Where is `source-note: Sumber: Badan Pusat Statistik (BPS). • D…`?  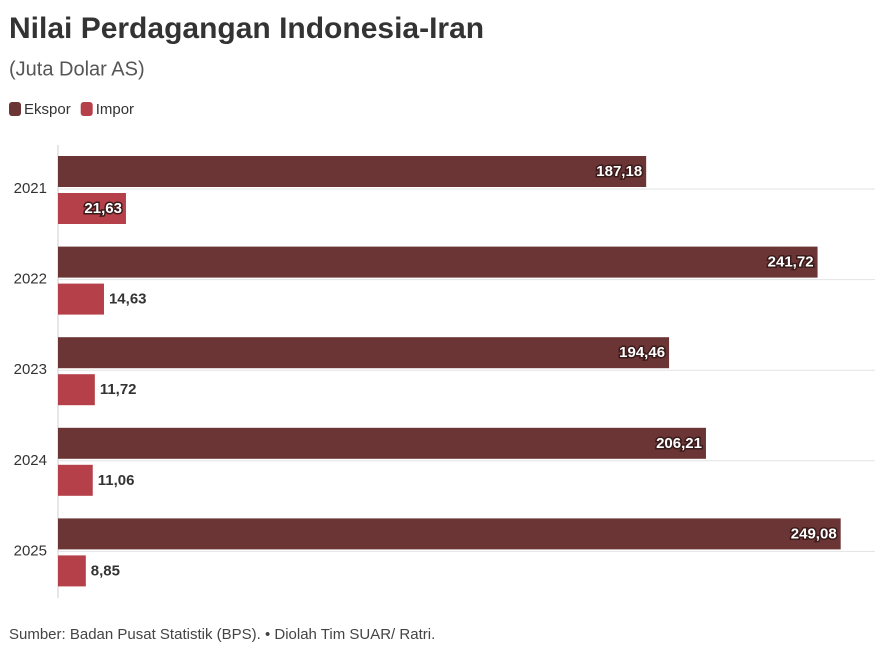
source-note: Sumber: Badan Pusat Statistik (BPS). • D… is located at coordinates (222, 634).